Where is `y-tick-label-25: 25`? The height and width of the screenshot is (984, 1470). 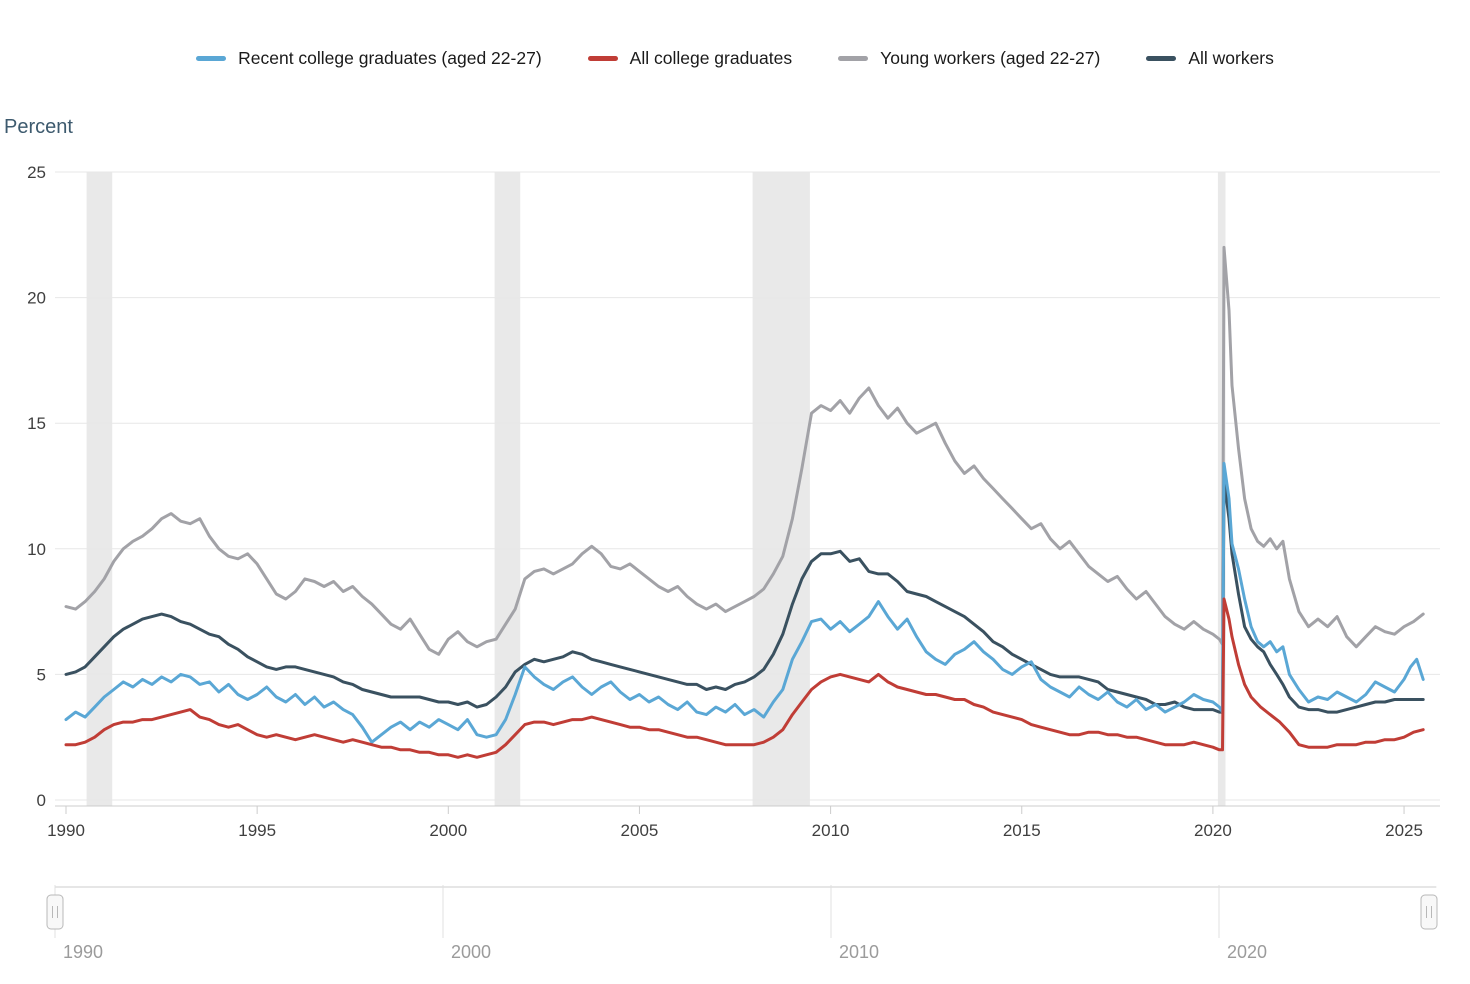 y-tick-label-25: 25 is located at coordinates (36, 172).